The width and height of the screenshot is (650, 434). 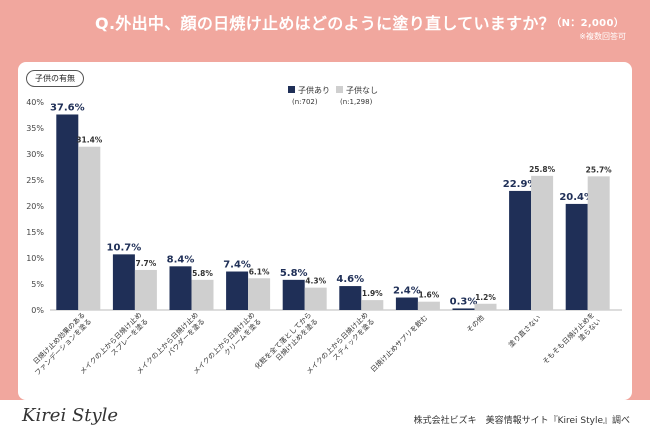 What do you see at coordinates (315, 281) in the screenshot?
I see `data-label: 4.3%` at bounding box center [315, 281].